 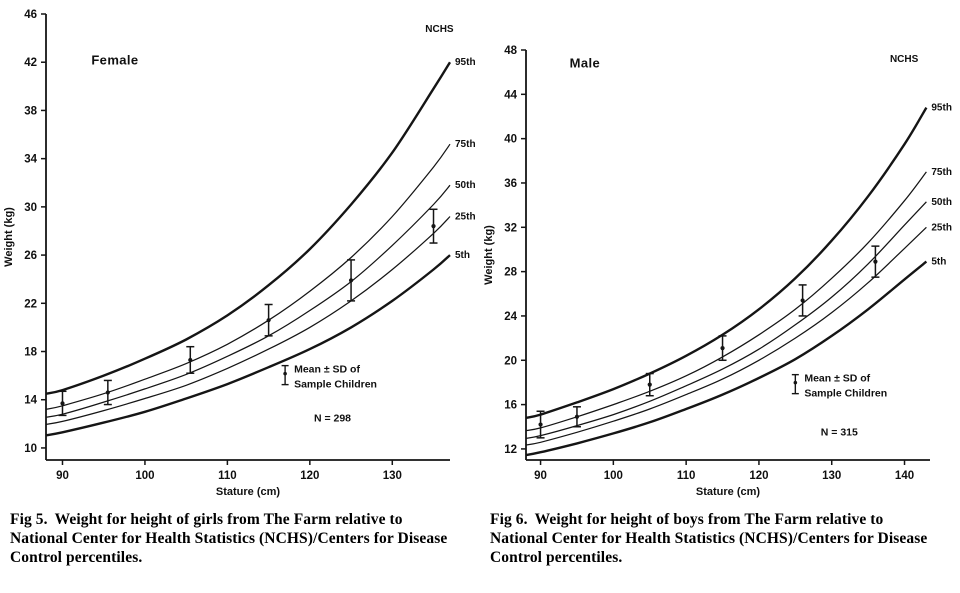 What do you see at coordinates (585, 63) in the screenshot?
I see `chart-title: Male` at bounding box center [585, 63].